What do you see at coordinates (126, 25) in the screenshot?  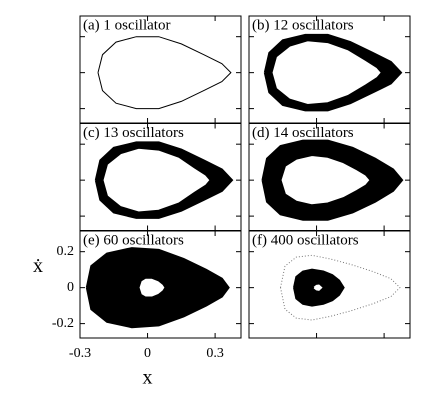 I see `panel-title: (a) 1 oscillator` at bounding box center [126, 25].